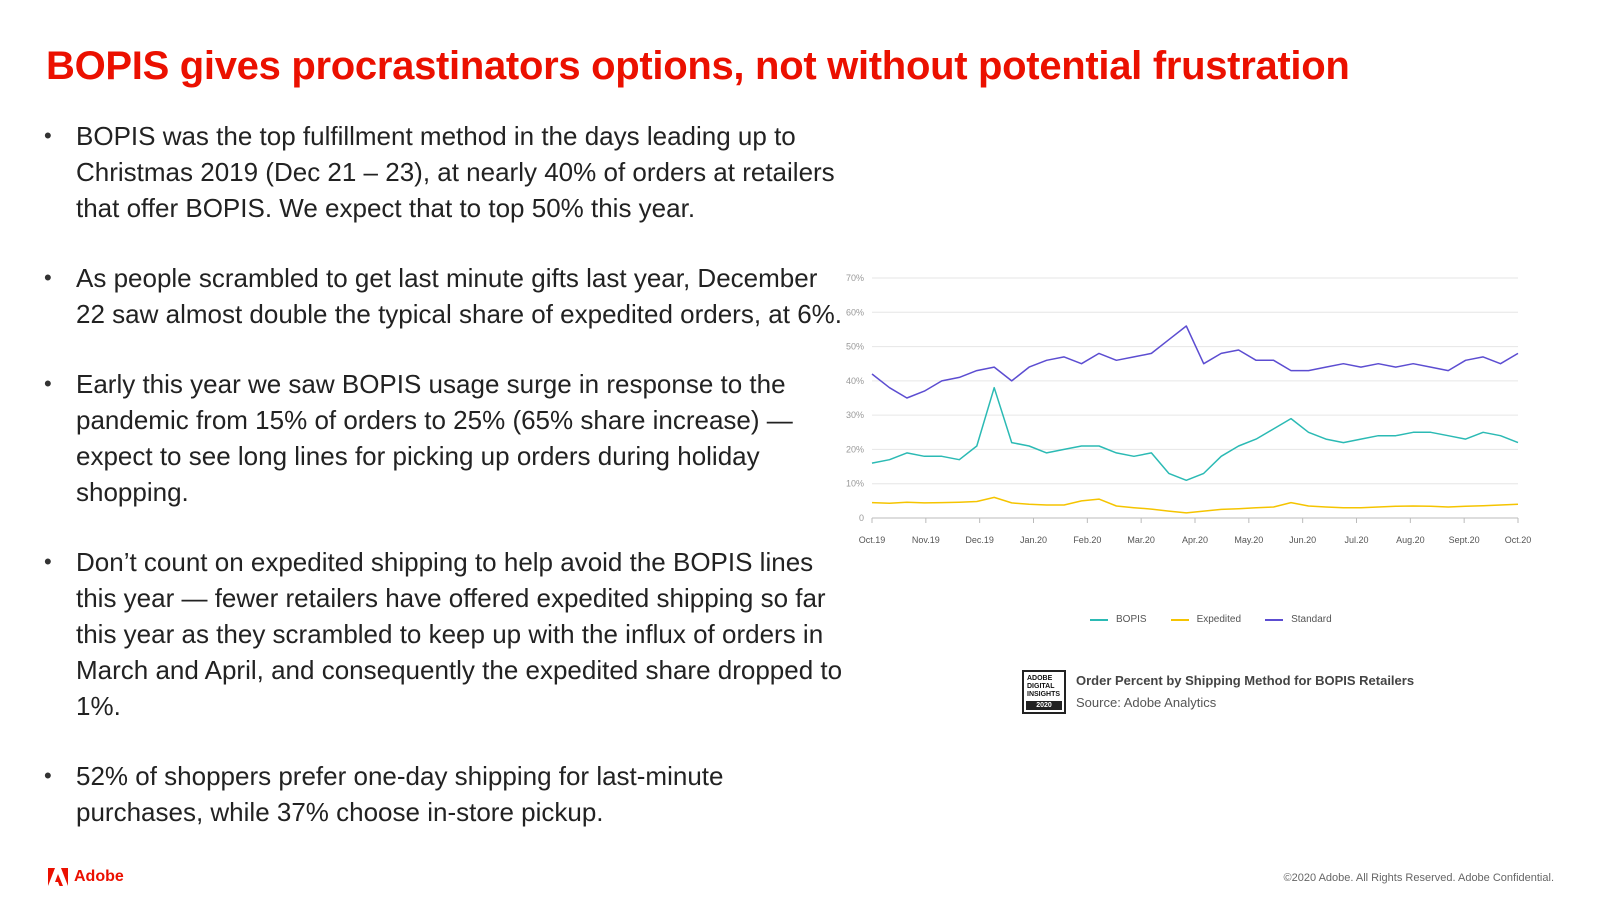 Image resolution: width=1600 pixels, height=900 pixels. Describe the element at coordinates (979, 540) in the screenshot. I see `x-tick-label: Dec.19` at that location.